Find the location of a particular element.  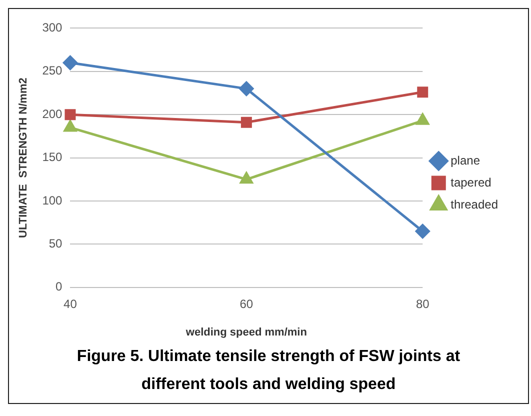

y-tick-label: 250 is located at coordinates (52, 71).